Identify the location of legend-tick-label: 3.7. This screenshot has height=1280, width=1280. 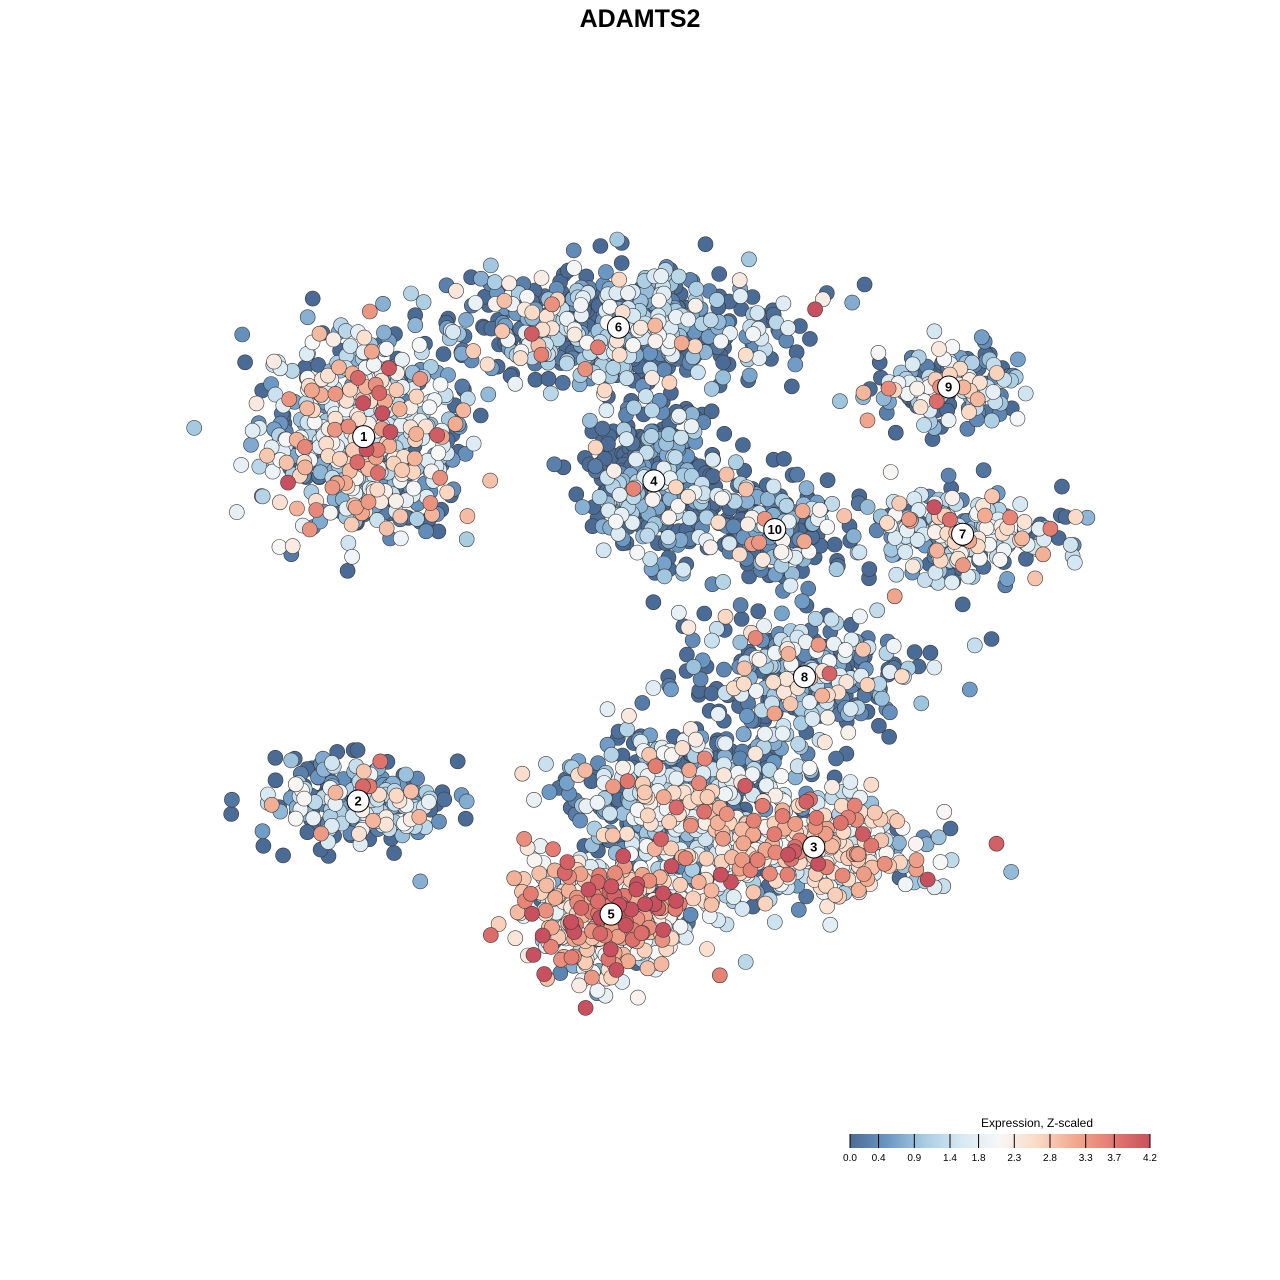
(1114, 1158).